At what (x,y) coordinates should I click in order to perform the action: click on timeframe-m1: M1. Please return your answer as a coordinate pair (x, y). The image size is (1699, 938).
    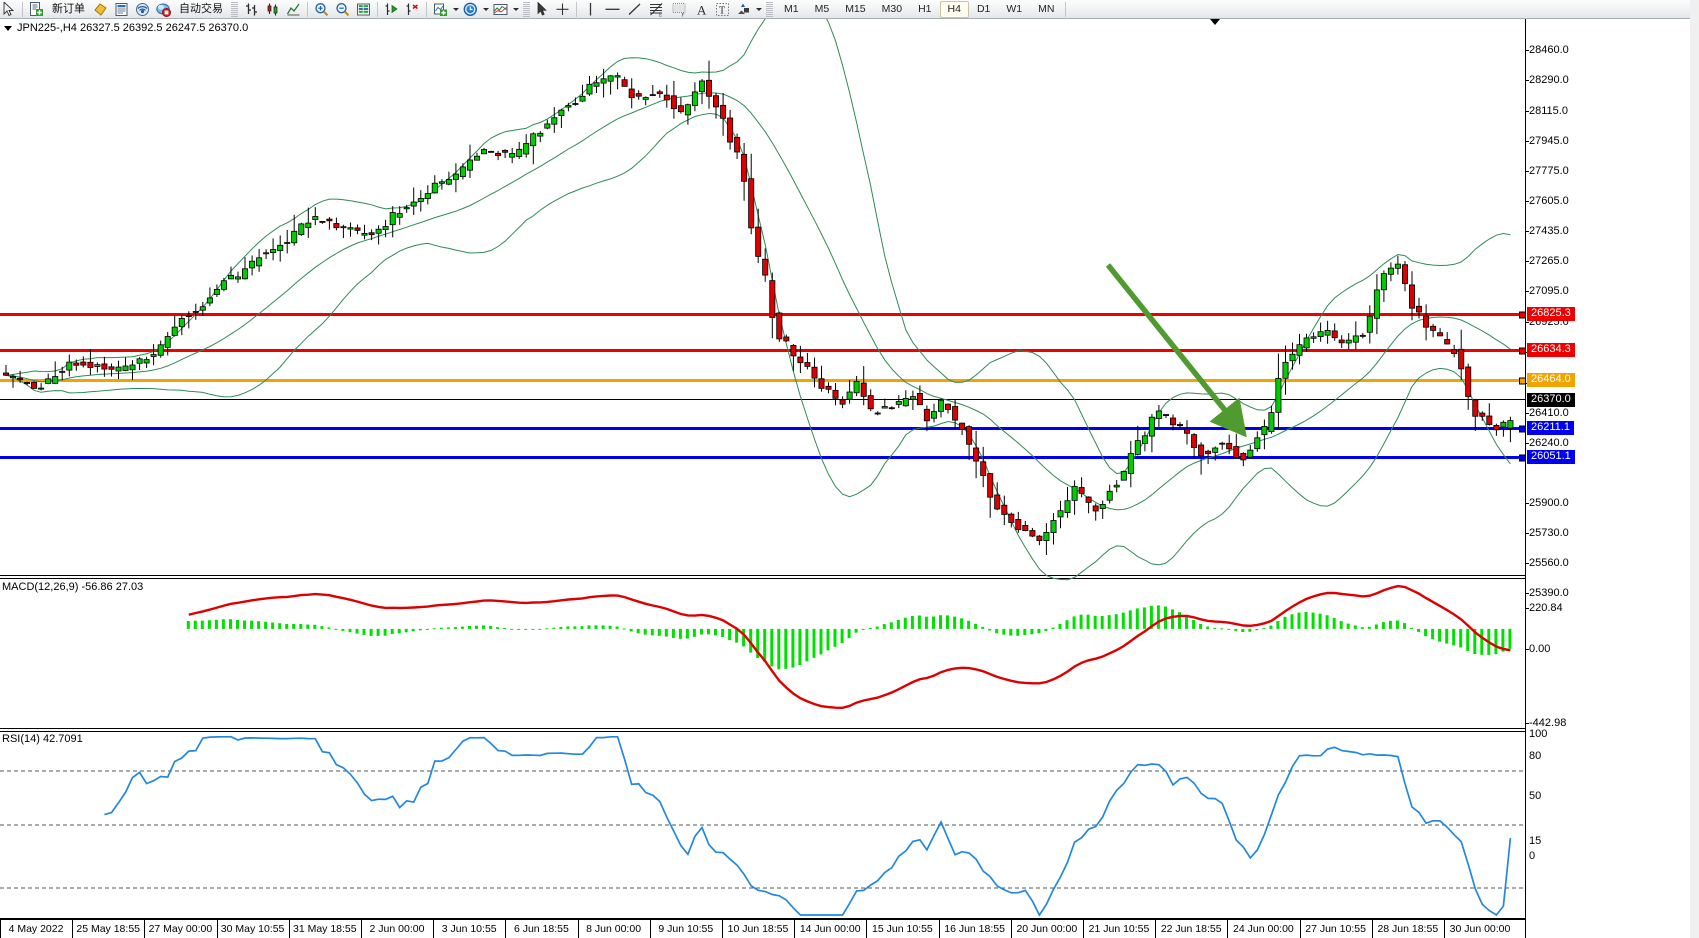
    Looking at the image, I should click on (791, 9).